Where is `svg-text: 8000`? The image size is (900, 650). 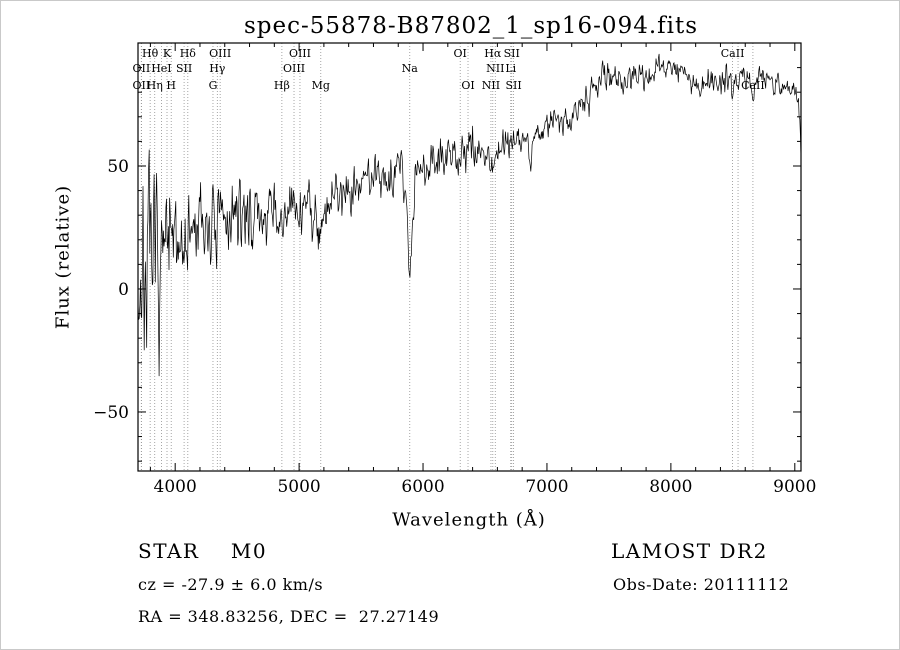 svg-text: 8000 is located at coordinates (670, 487).